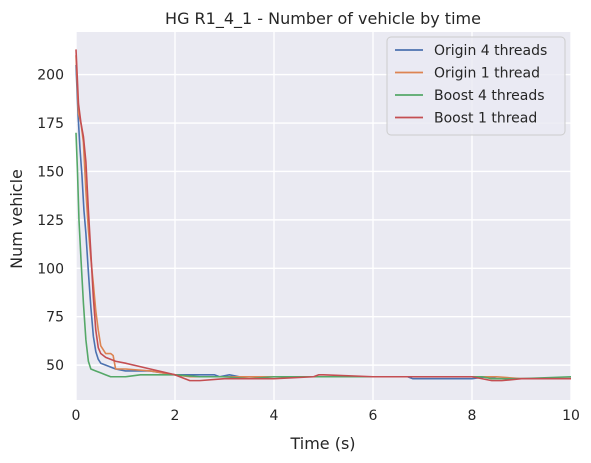 This screenshot has height=463, width=591. What do you see at coordinates (50, 76) in the screenshot?
I see `y-tick-label: 200` at bounding box center [50, 76].